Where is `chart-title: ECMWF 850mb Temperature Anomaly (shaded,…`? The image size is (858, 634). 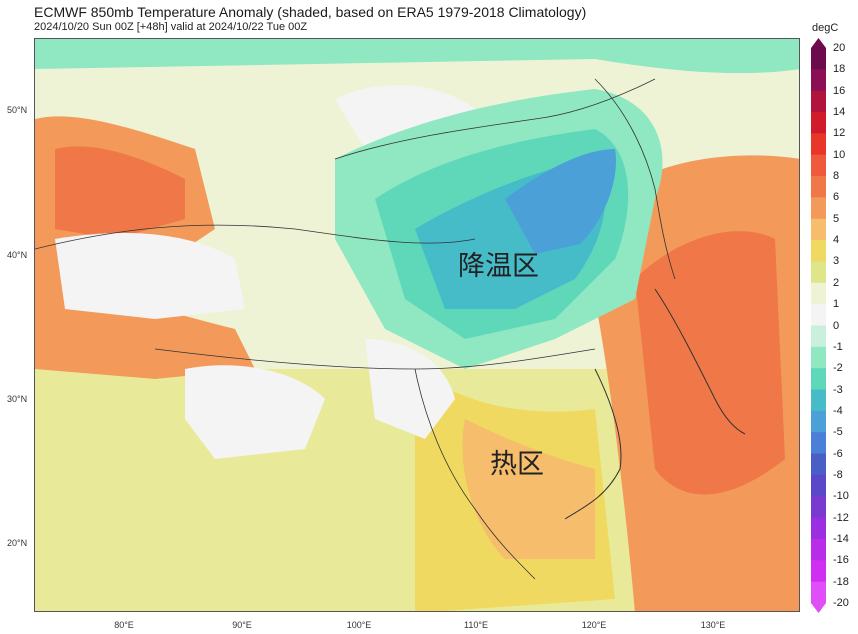 chart-title: ECMWF 850mb Temperature Anomaly (shaded,… is located at coordinates (310, 12).